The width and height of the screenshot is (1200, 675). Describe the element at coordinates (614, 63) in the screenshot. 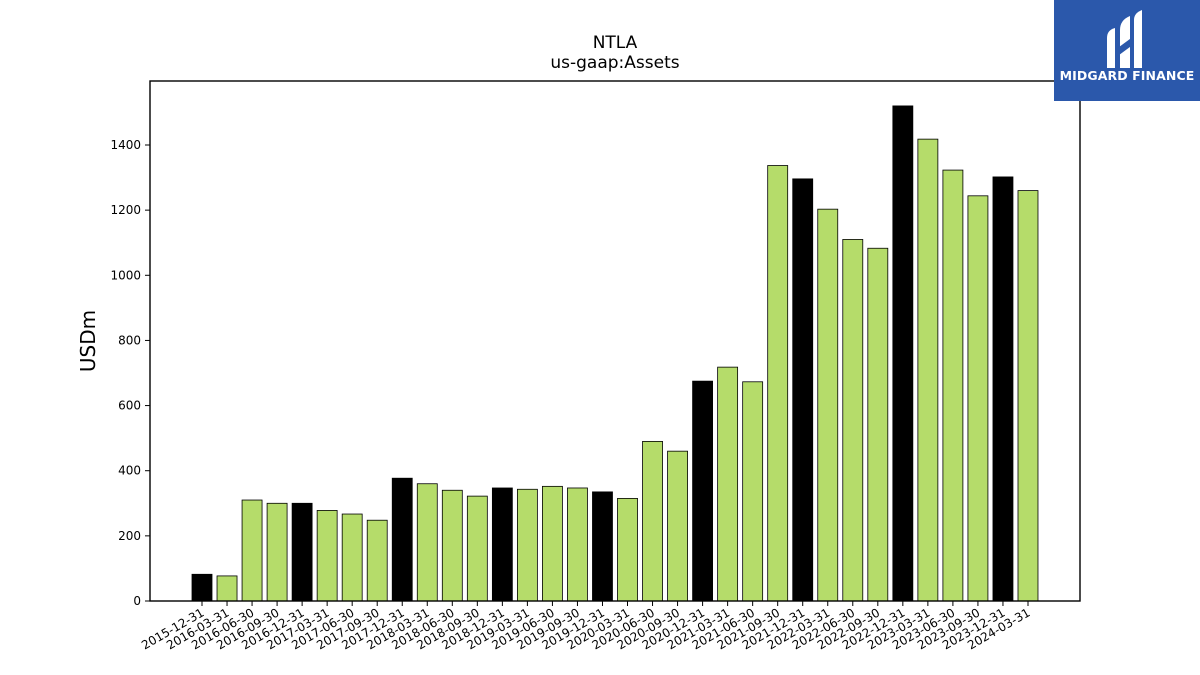

I see `chart-subtitle: us-gaap:Assets` at that location.